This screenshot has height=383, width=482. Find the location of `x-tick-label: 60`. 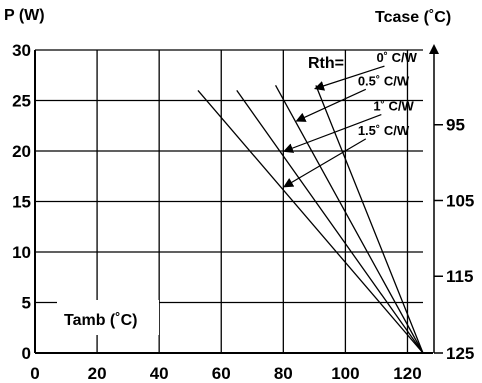

x-tick-label: 60 is located at coordinates (221, 373).